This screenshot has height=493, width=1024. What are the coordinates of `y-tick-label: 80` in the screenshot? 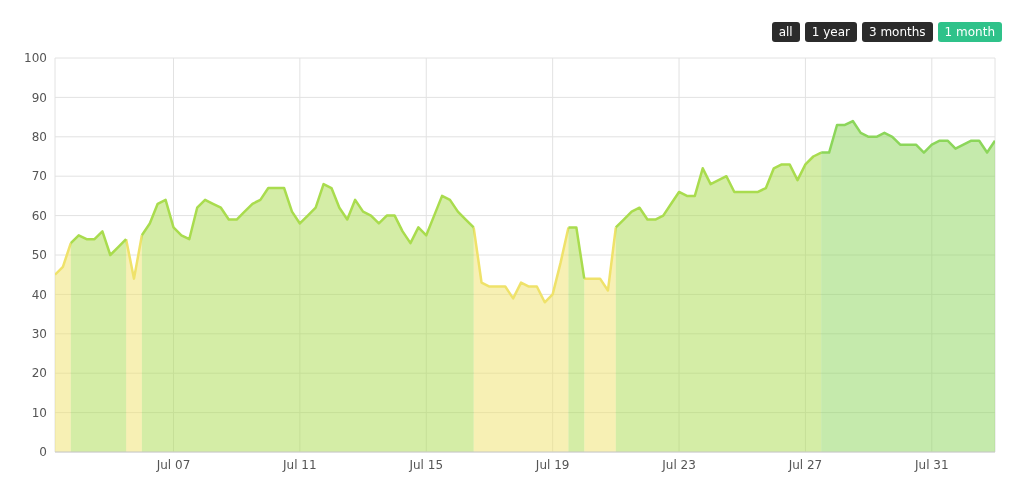 It's located at (39, 137).